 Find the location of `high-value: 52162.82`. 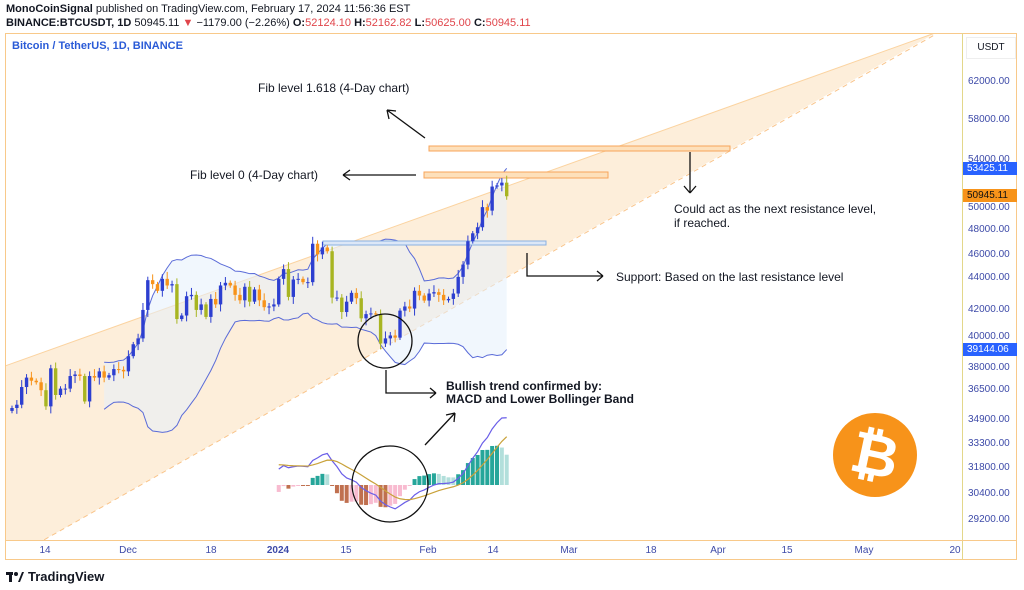

high-value: 52162.82 is located at coordinates (388, 23).